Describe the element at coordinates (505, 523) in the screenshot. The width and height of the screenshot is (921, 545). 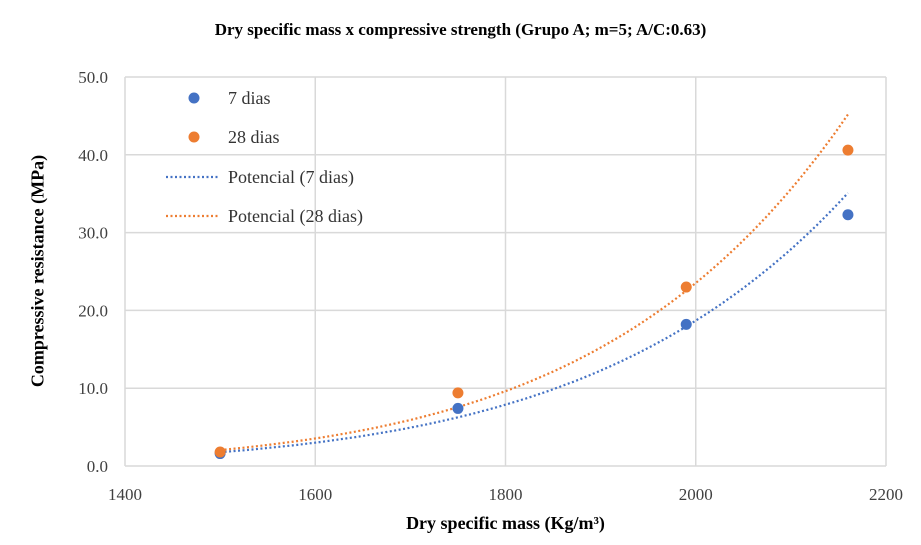
I see `x-axis-label: Dry specific mass (Kg/m³)` at that location.